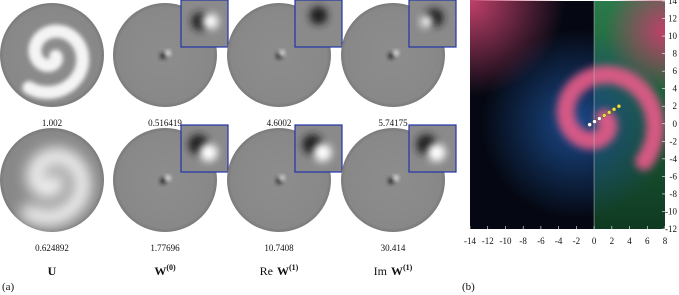 The height and width of the screenshot is (295, 679). Describe the element at coordinates (488, 241) in the screenshot. I see `x-tick-label: -12` at that location.